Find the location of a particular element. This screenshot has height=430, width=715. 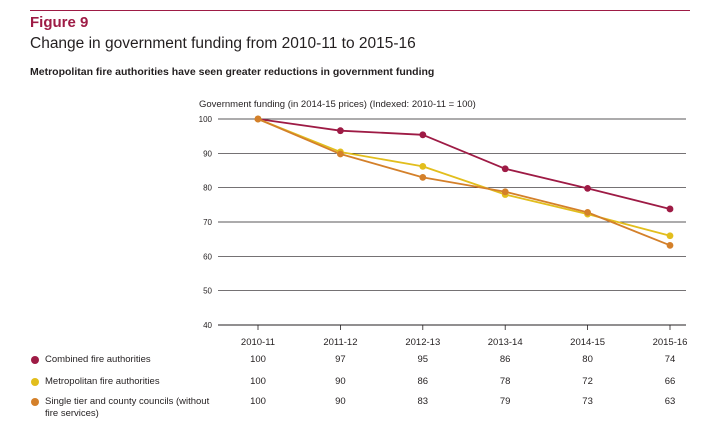

table-cell: 78 is located at coordinates (505, 381).